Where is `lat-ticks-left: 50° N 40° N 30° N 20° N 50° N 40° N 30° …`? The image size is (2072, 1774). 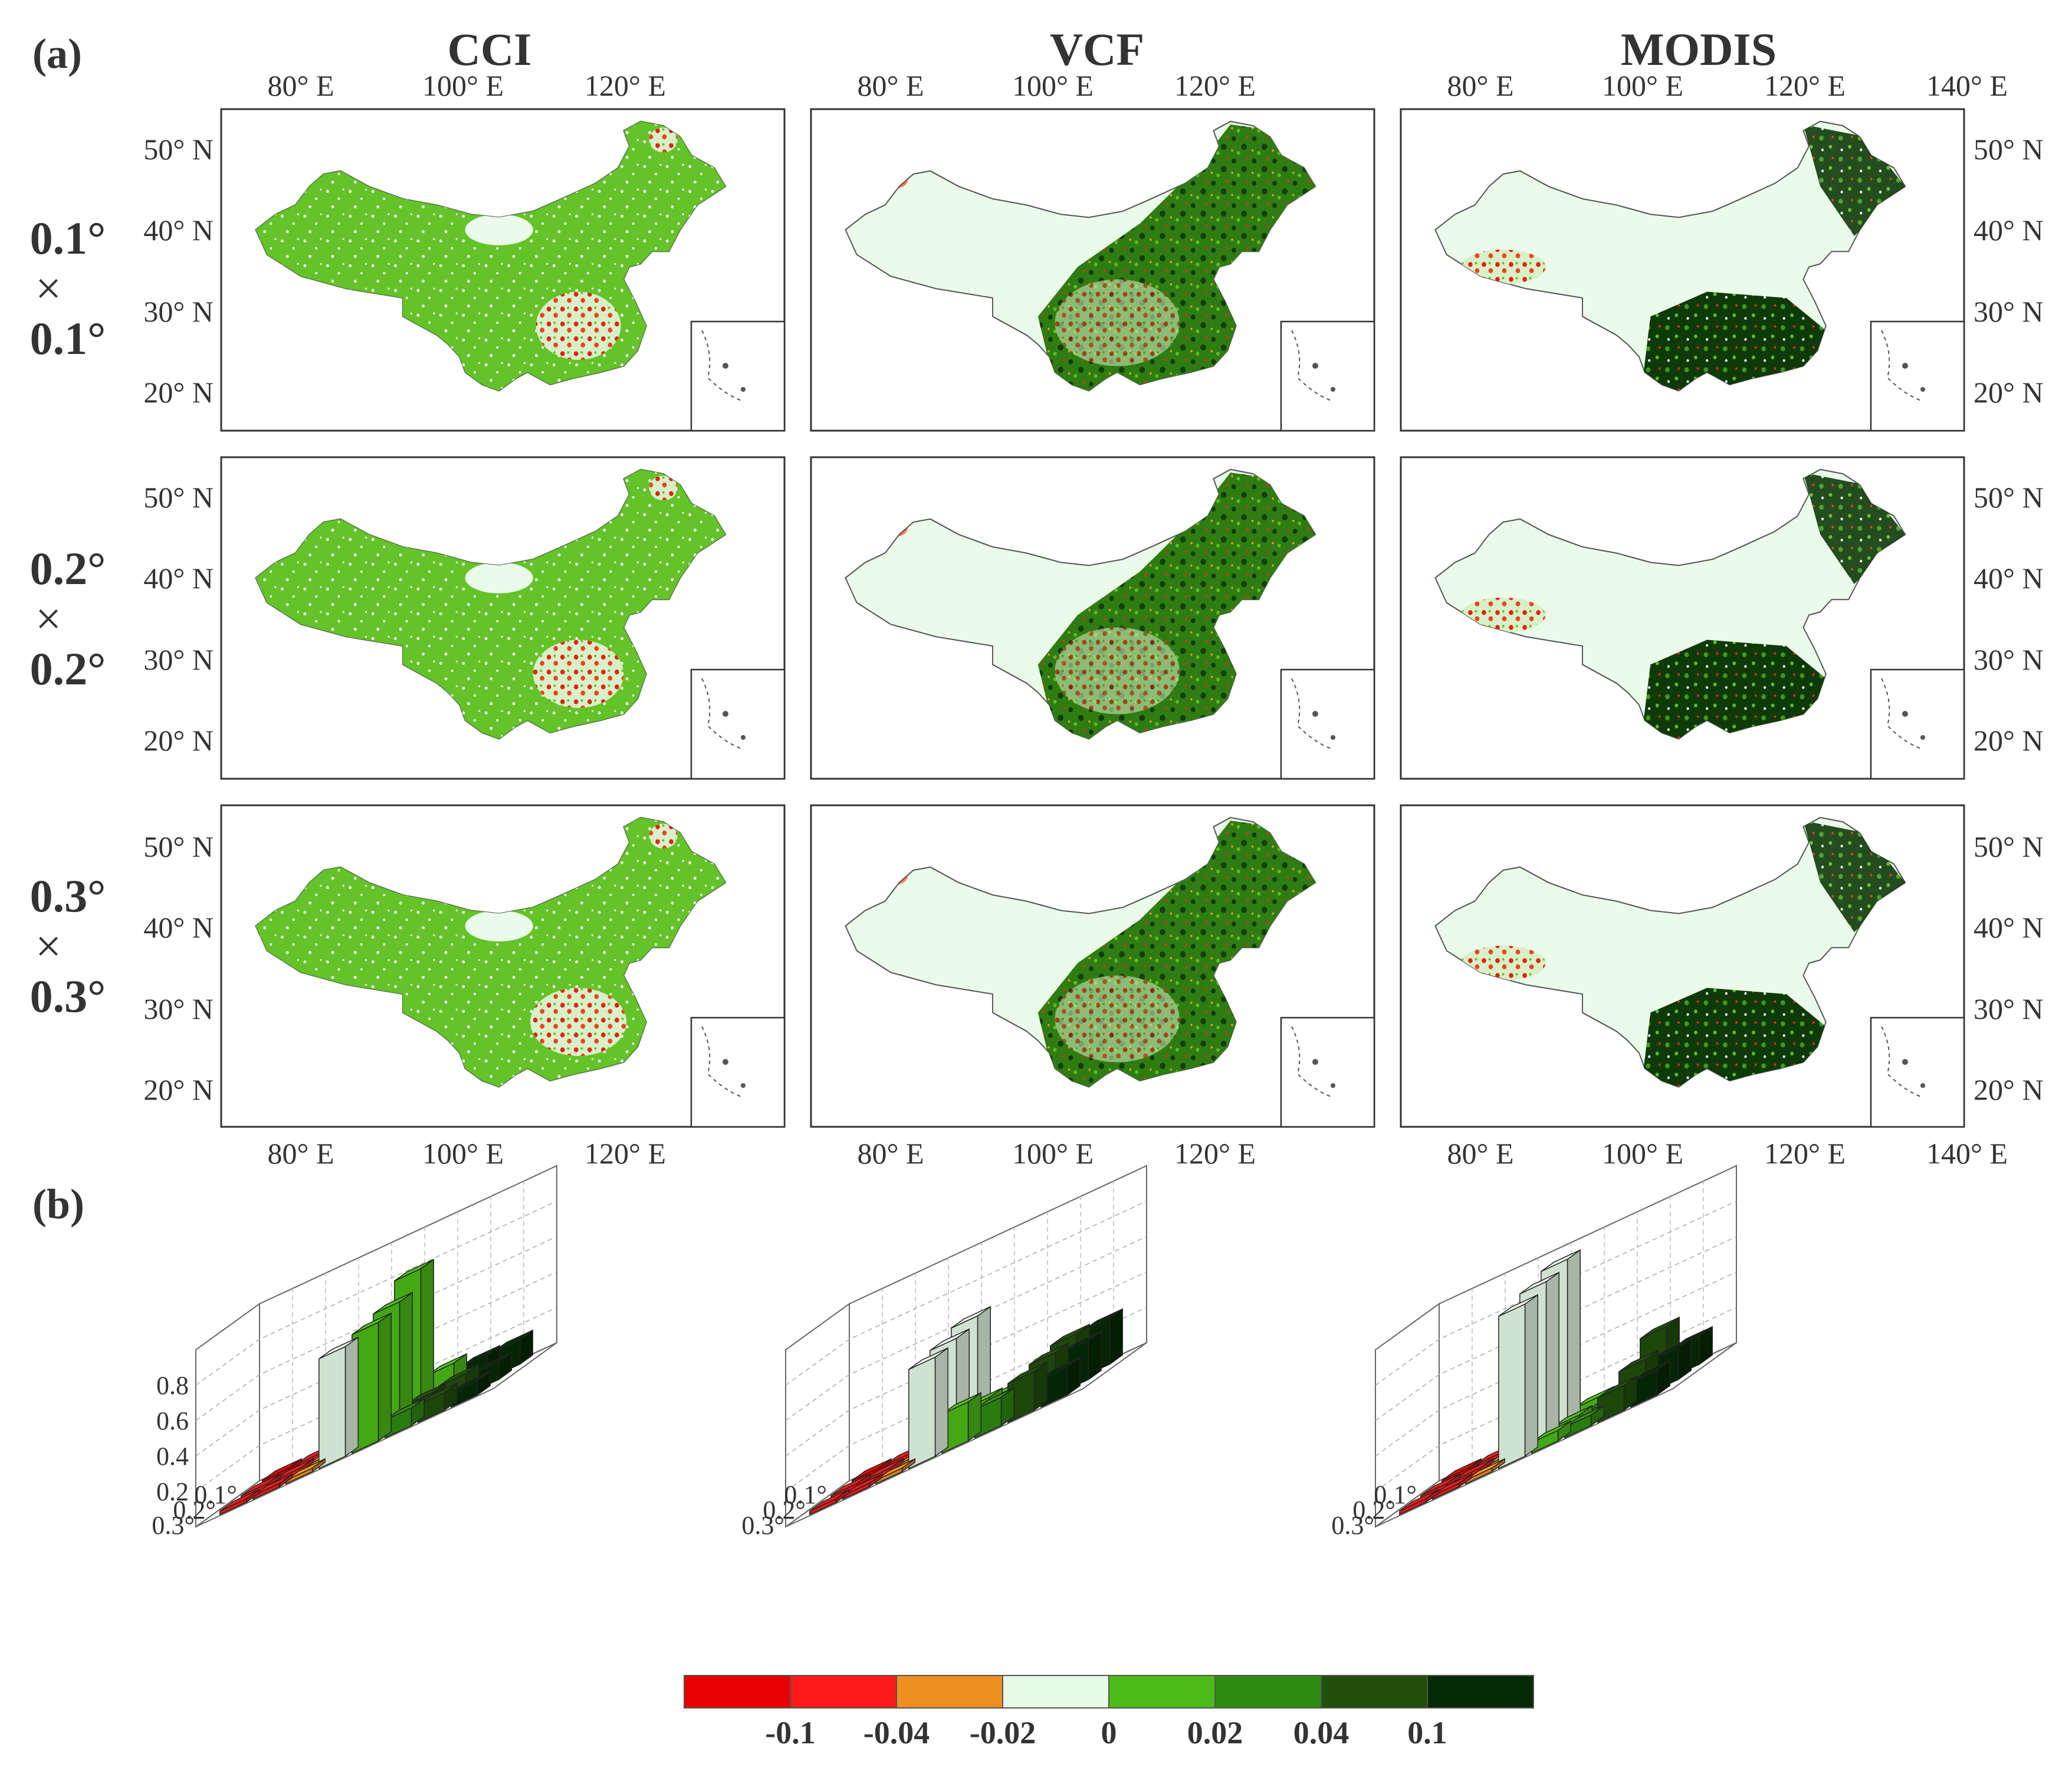 lat-ticks-left: 50° N 40° N 30° N 20° N 50° N 40° N 30° … is located at coordinates (178, 619).